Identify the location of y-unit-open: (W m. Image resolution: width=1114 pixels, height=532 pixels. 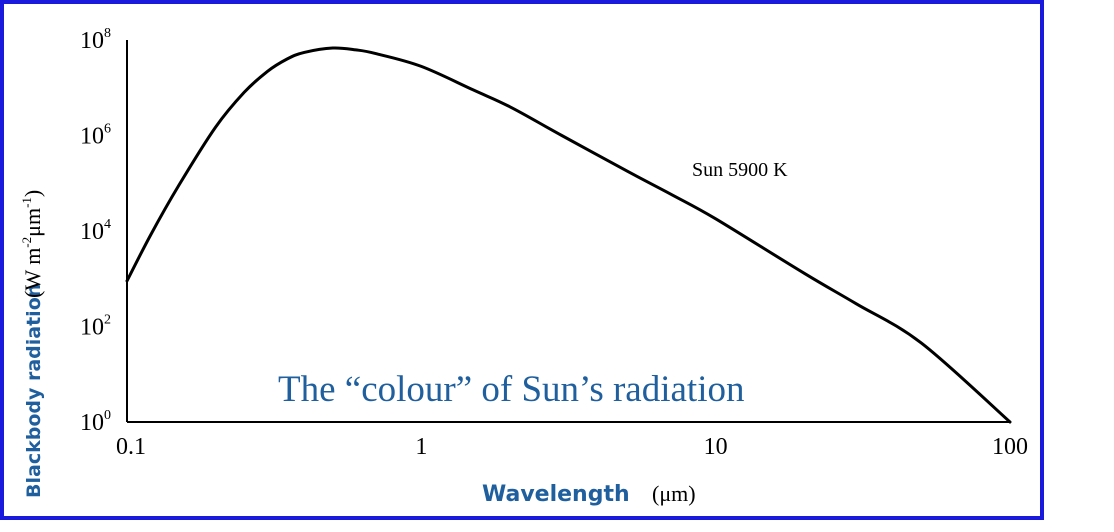
(32, 273).